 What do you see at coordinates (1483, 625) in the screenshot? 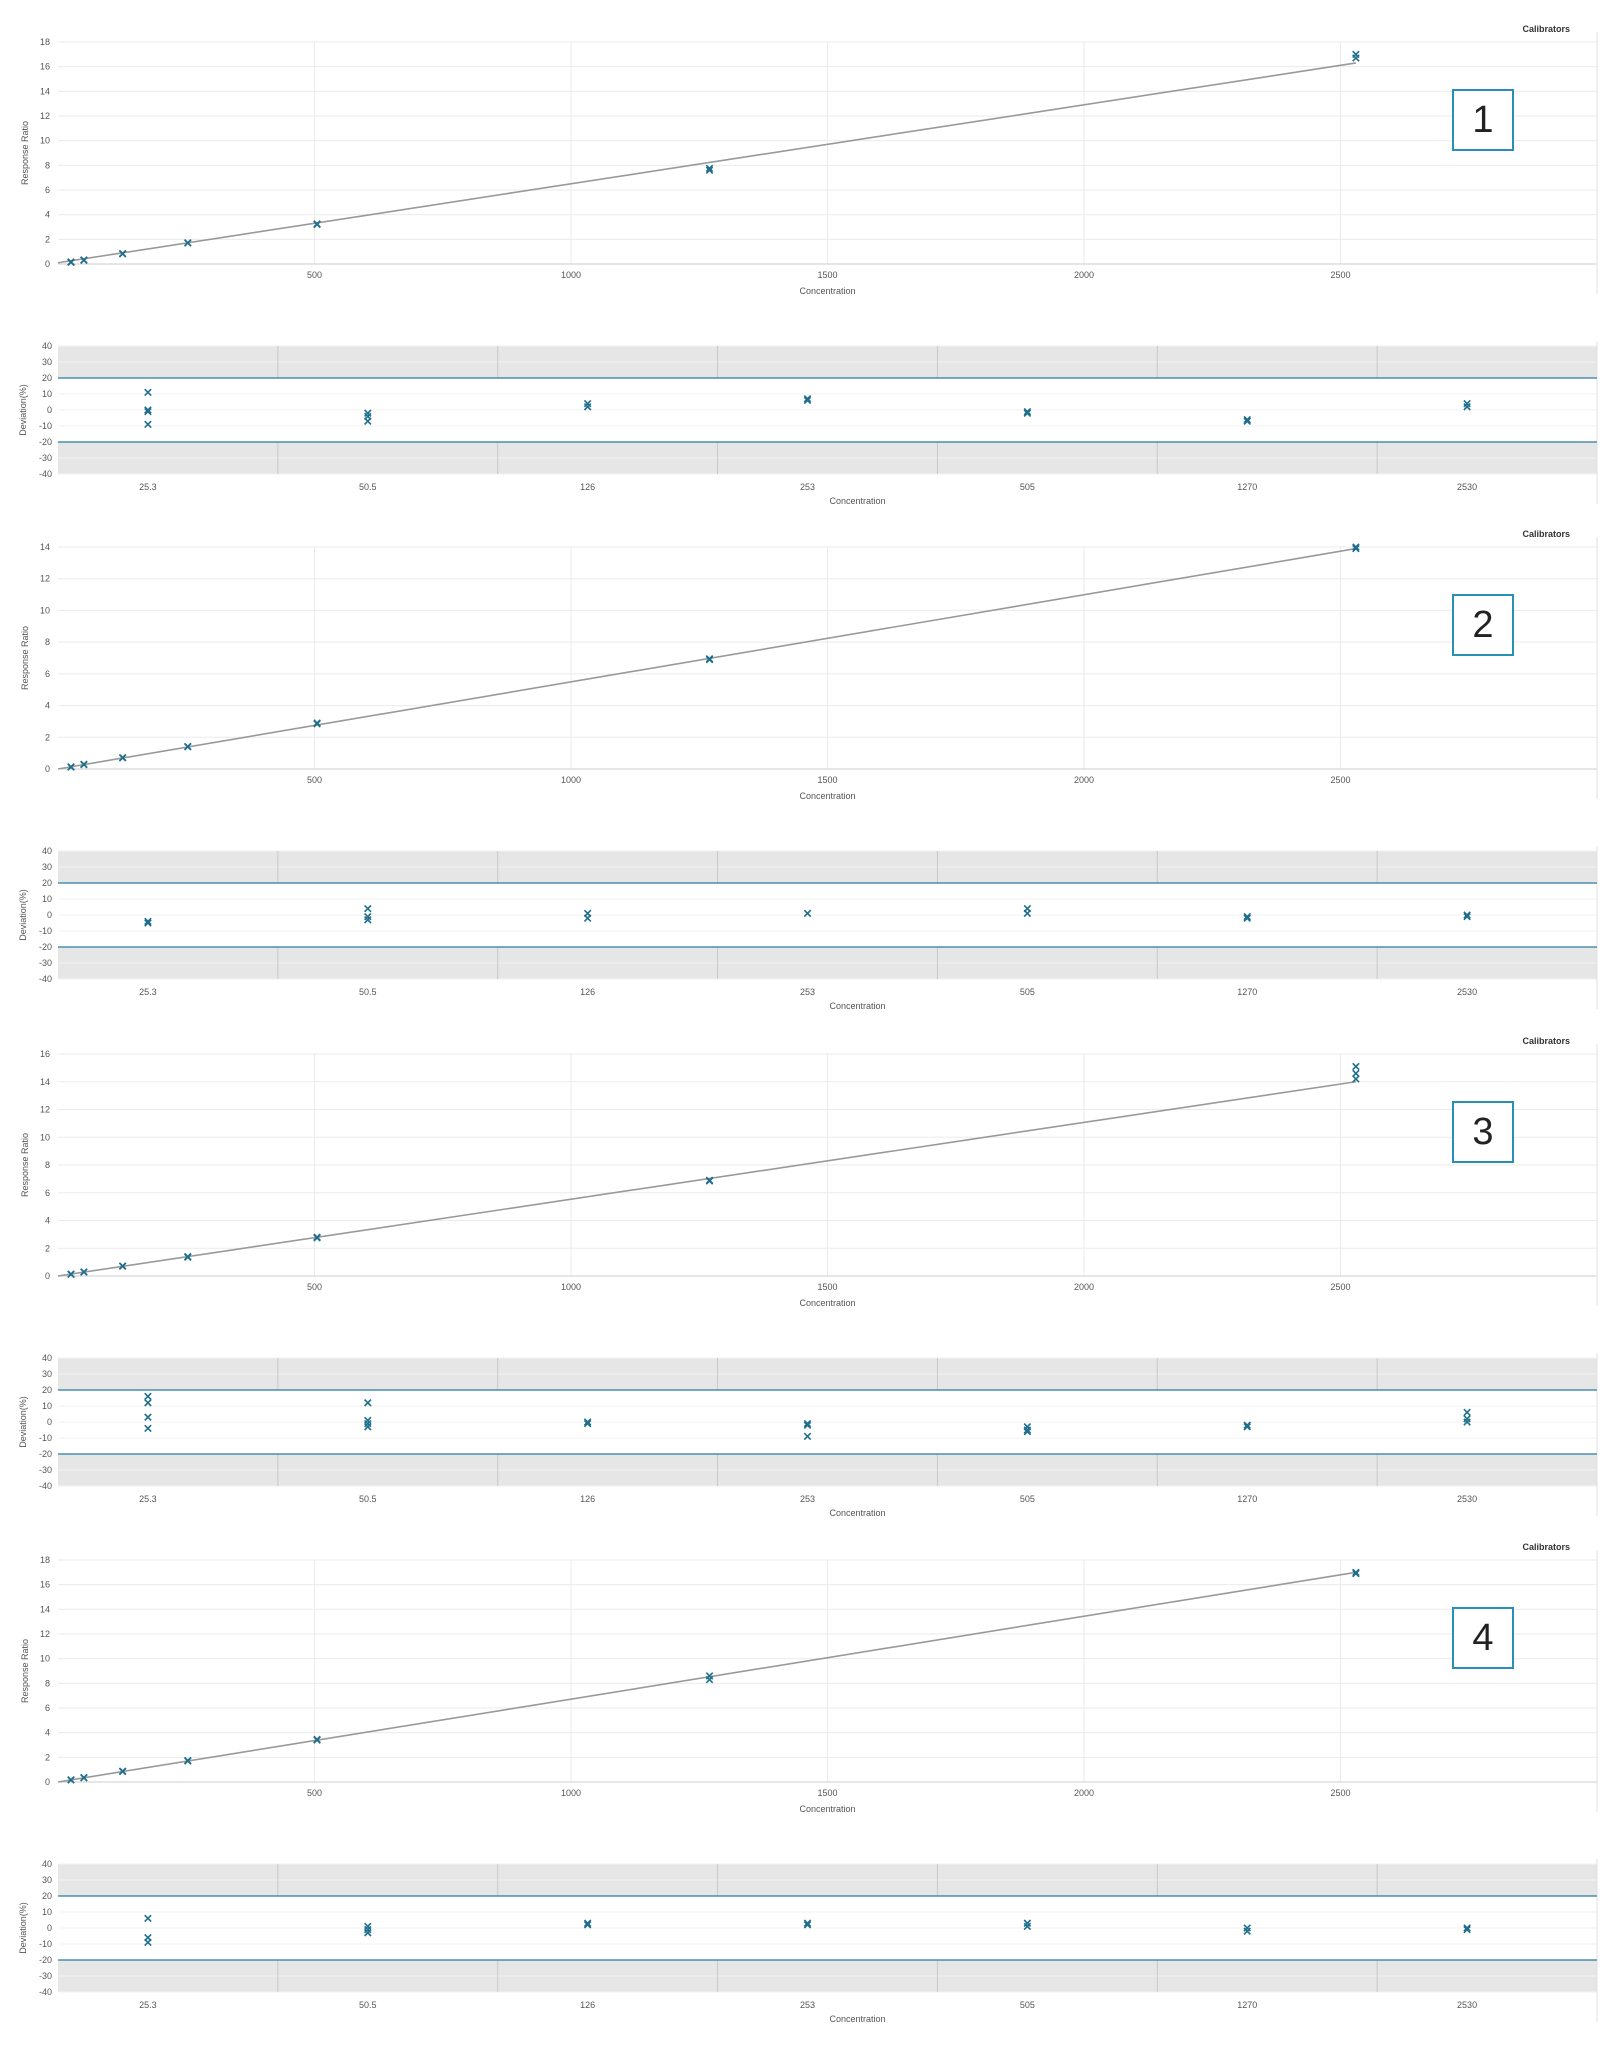
I see `panel-number-label: 2` at bounding box center [1483, 625].